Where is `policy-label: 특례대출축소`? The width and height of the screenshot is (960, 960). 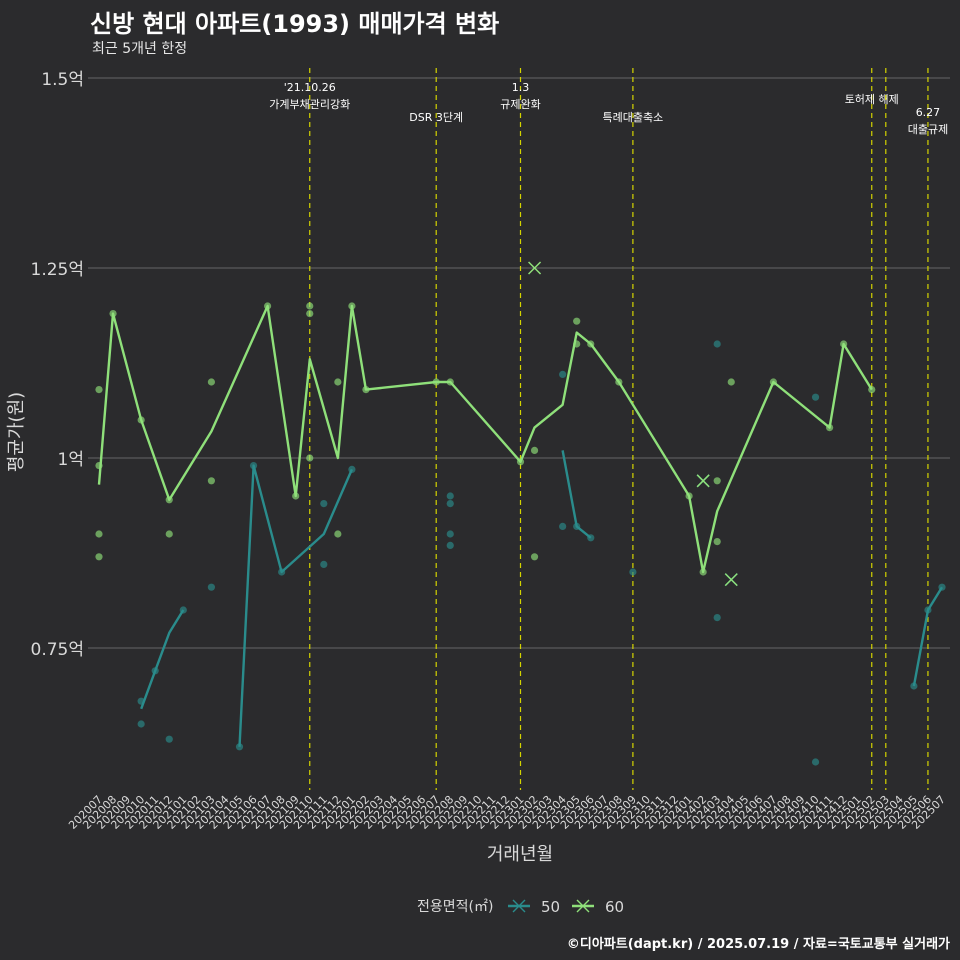
policy-label: 특례대출축소 is located at coordinates (633, 117).